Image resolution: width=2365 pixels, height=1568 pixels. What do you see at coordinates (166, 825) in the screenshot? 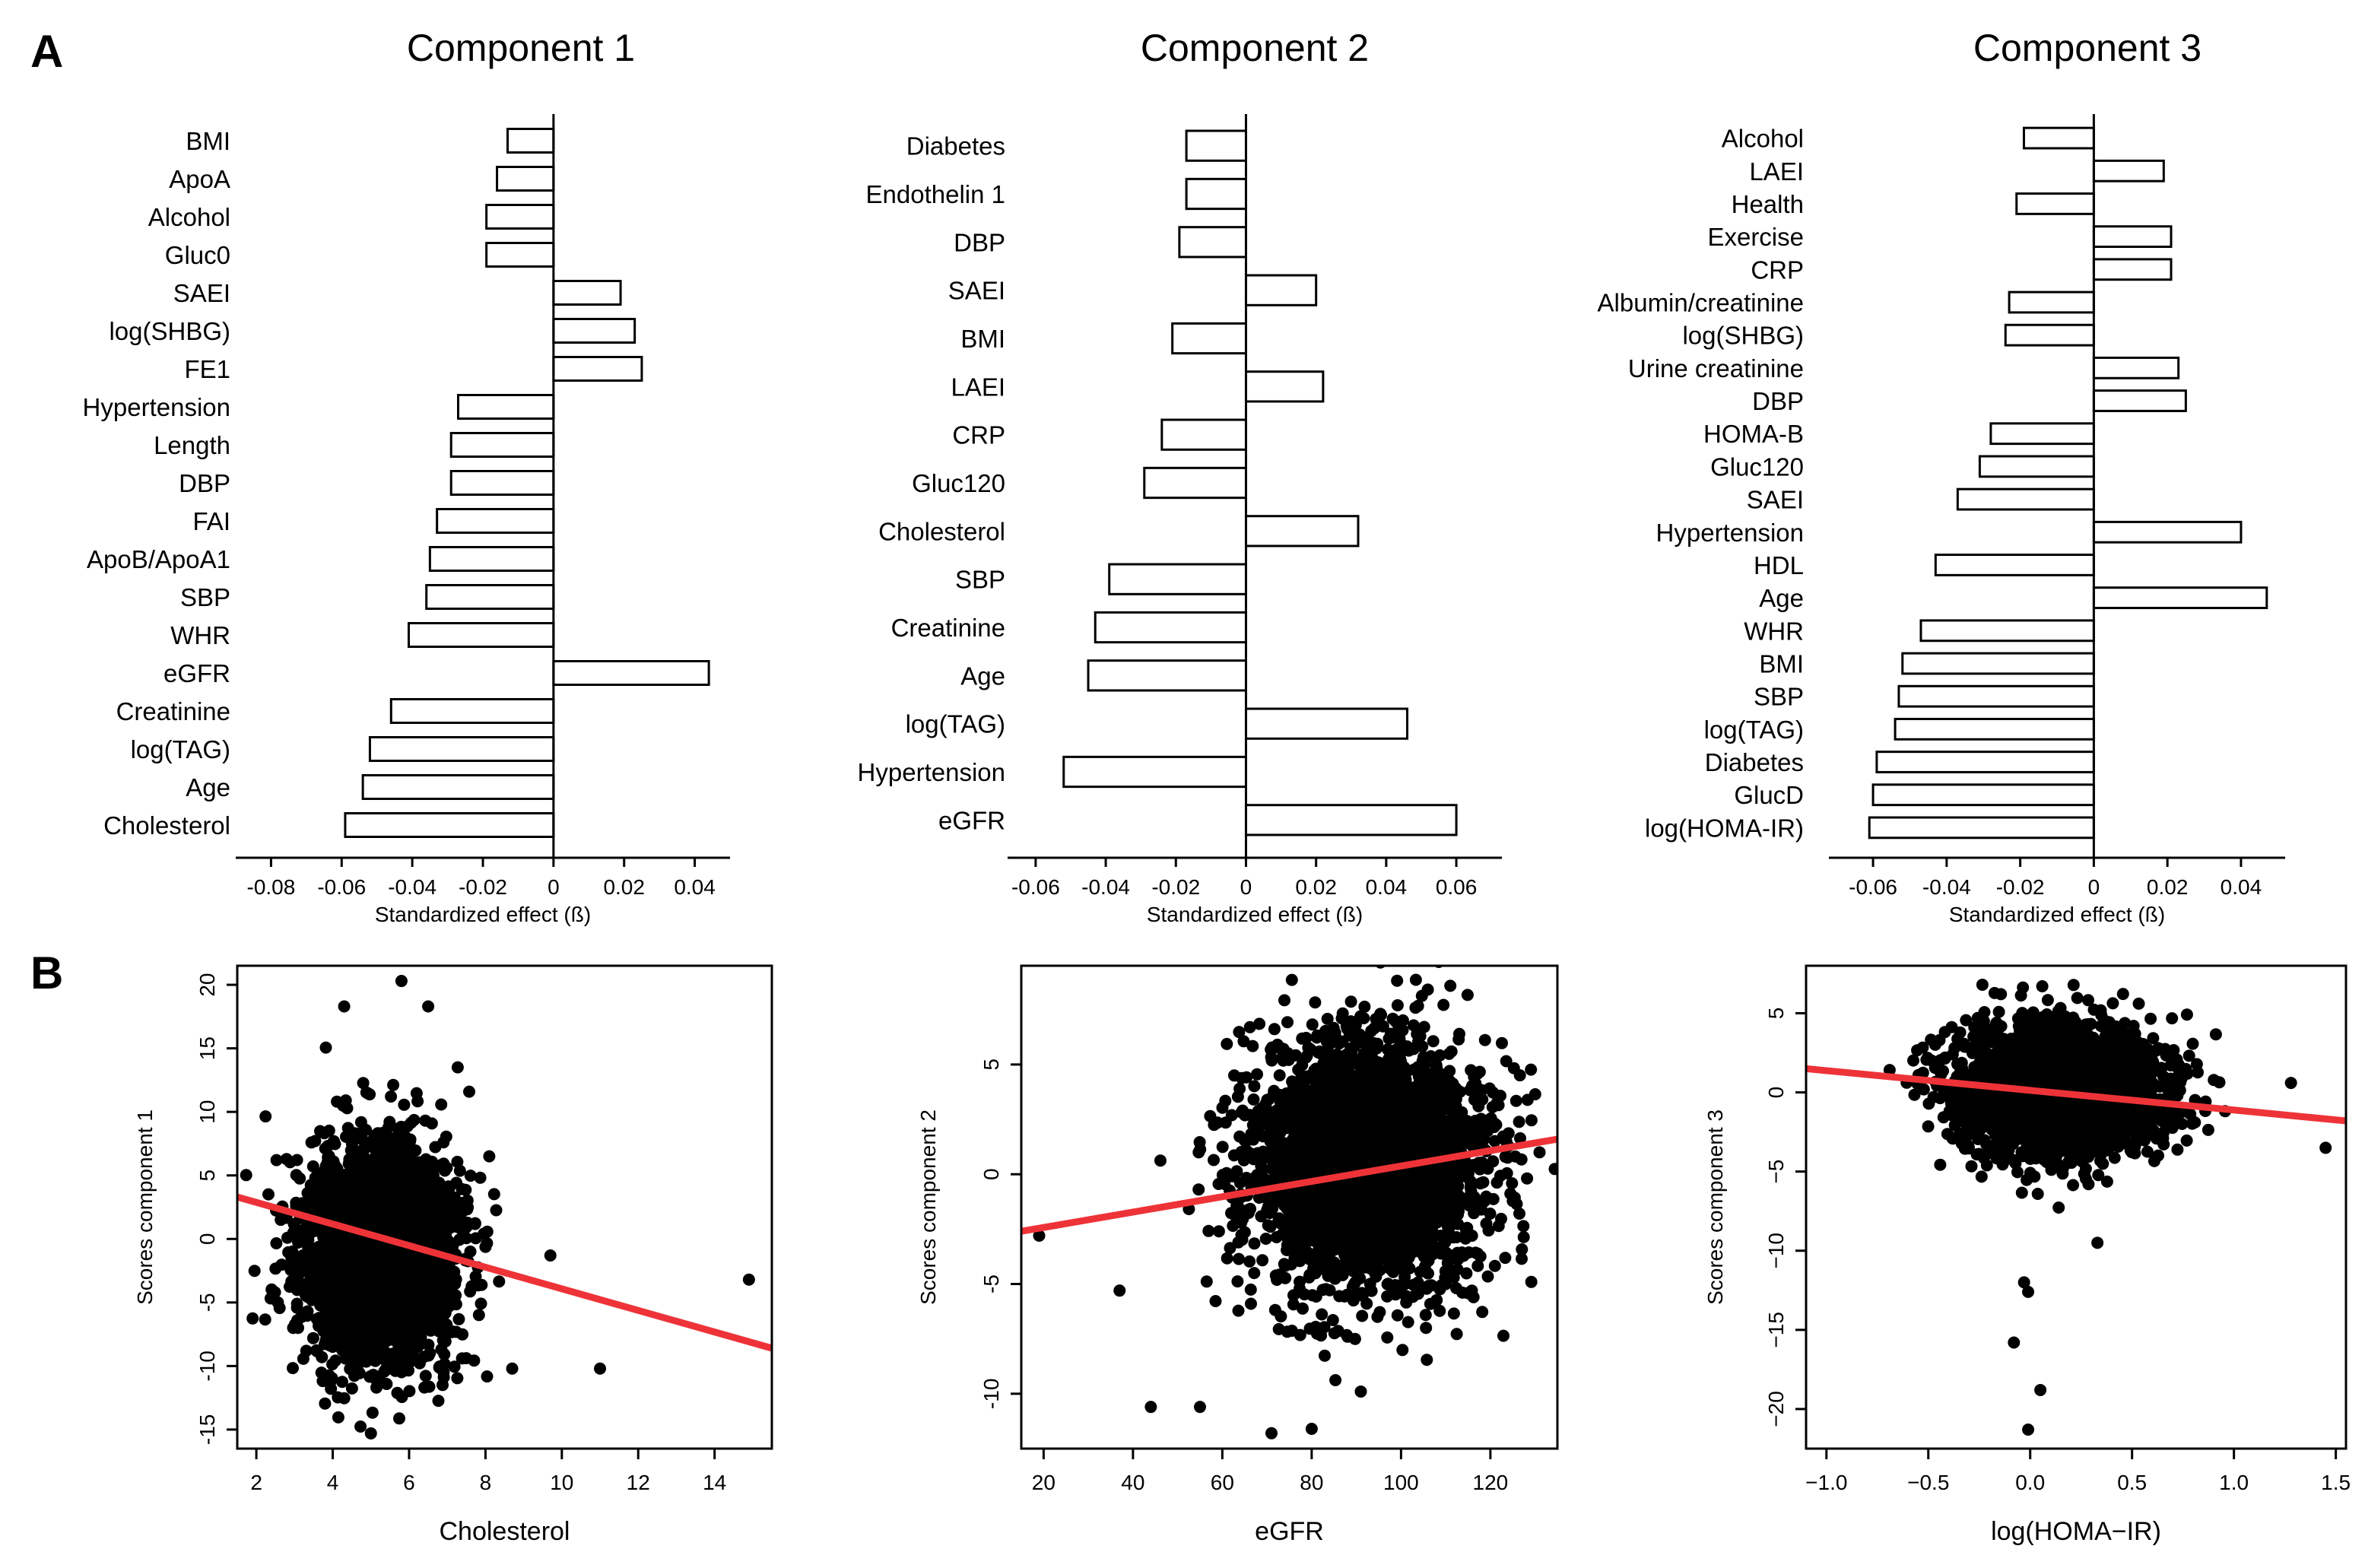
I see `category-label: Cholesterol` at bounding box center [166, 825].